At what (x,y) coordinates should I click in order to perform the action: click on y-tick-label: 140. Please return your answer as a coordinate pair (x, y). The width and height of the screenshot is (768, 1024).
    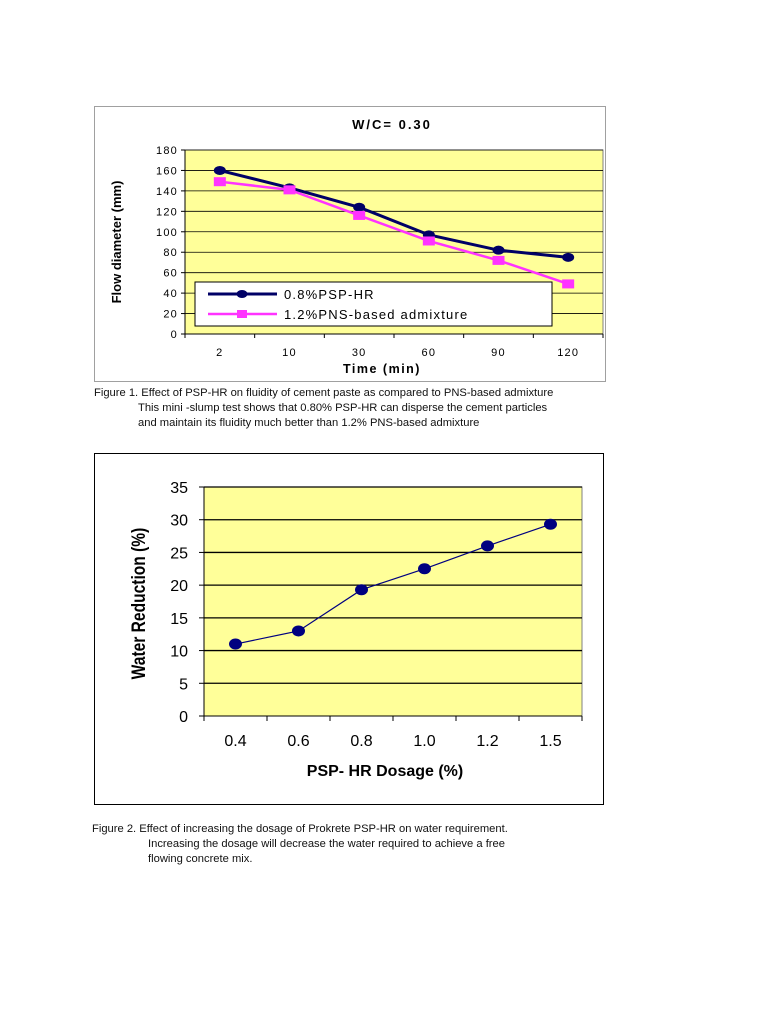
    Looking at the image, I should click on (167, 192).